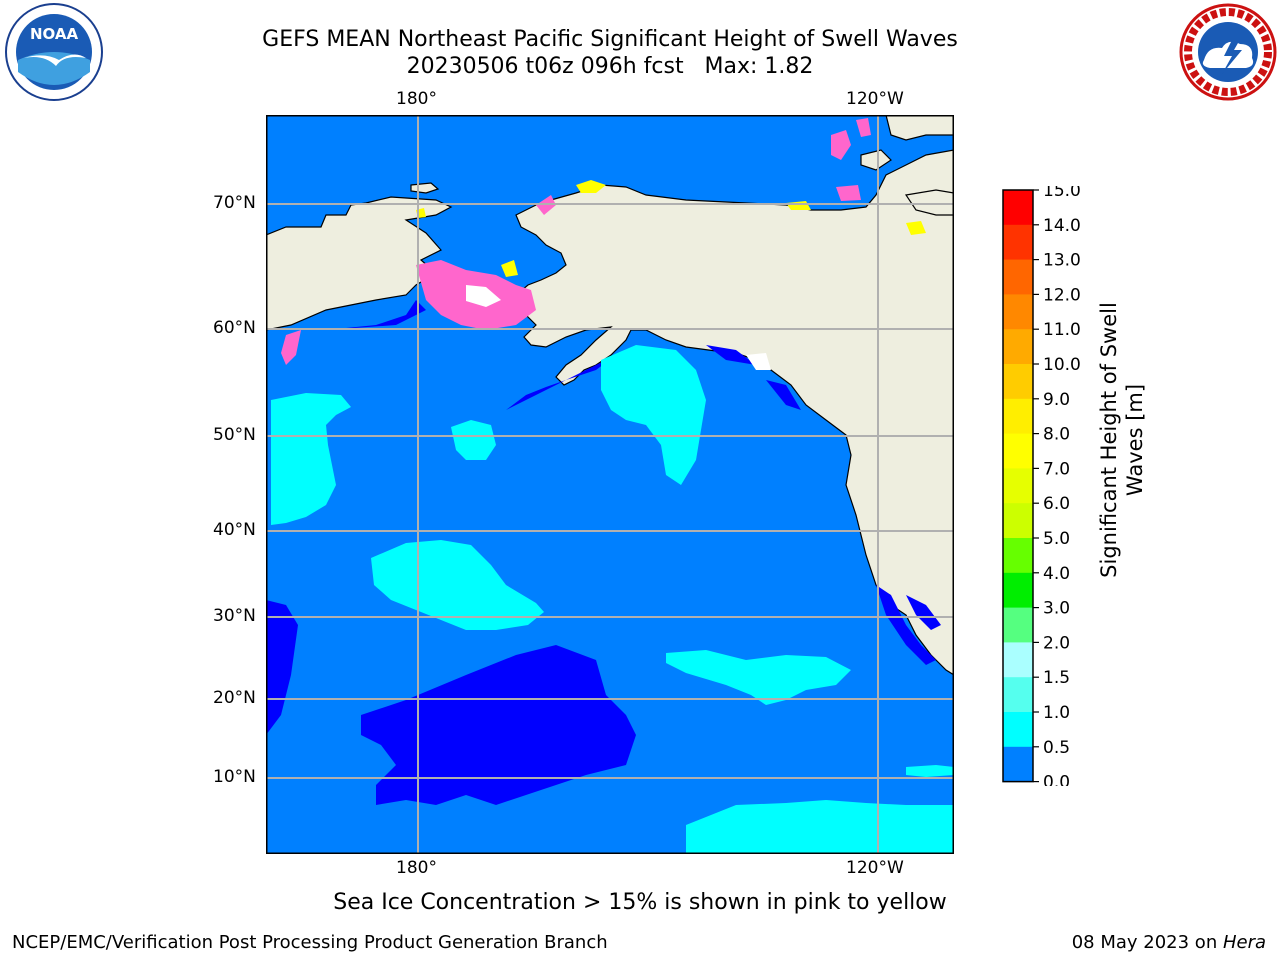 Image resolution: width=1280 pixels, height=960 pixels. Describe the element at coordinates (1056, 574) in the screenshot. I see `colorbar-tick-label: 4.0` at that location.